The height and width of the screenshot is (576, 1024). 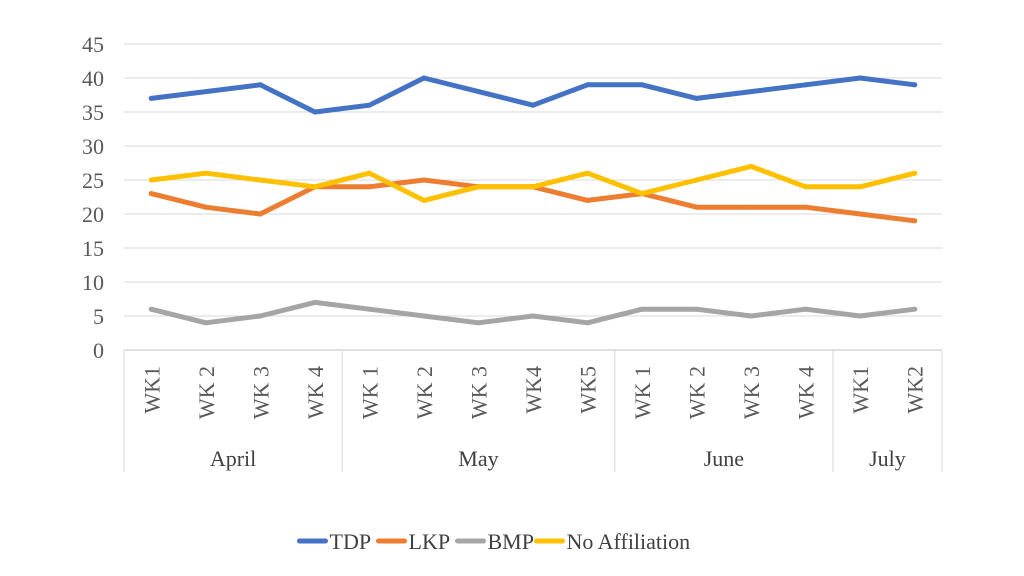 I want to click on y-tick-label: 20, so click(x=93, y=214).